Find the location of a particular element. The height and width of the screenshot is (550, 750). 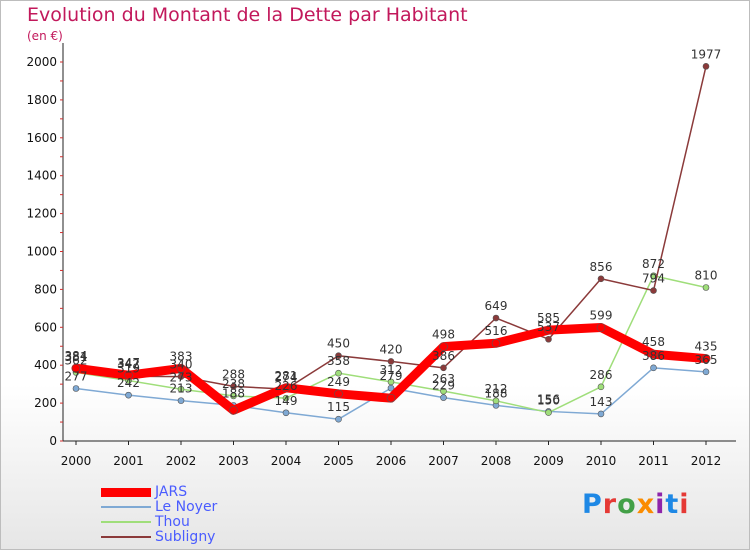

x-tick-label: 2002 is located at coordinates (181, 461).